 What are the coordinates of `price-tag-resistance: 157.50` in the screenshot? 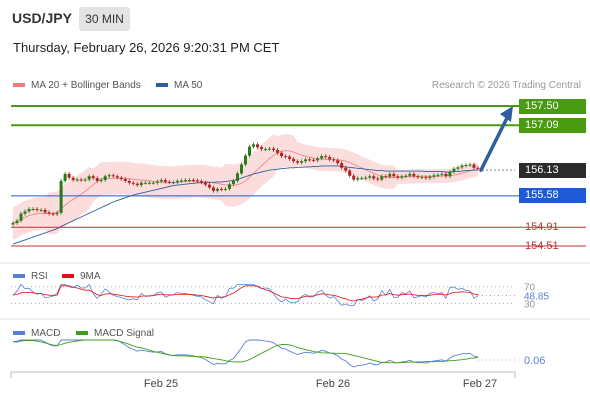 It's located at (552, 106).